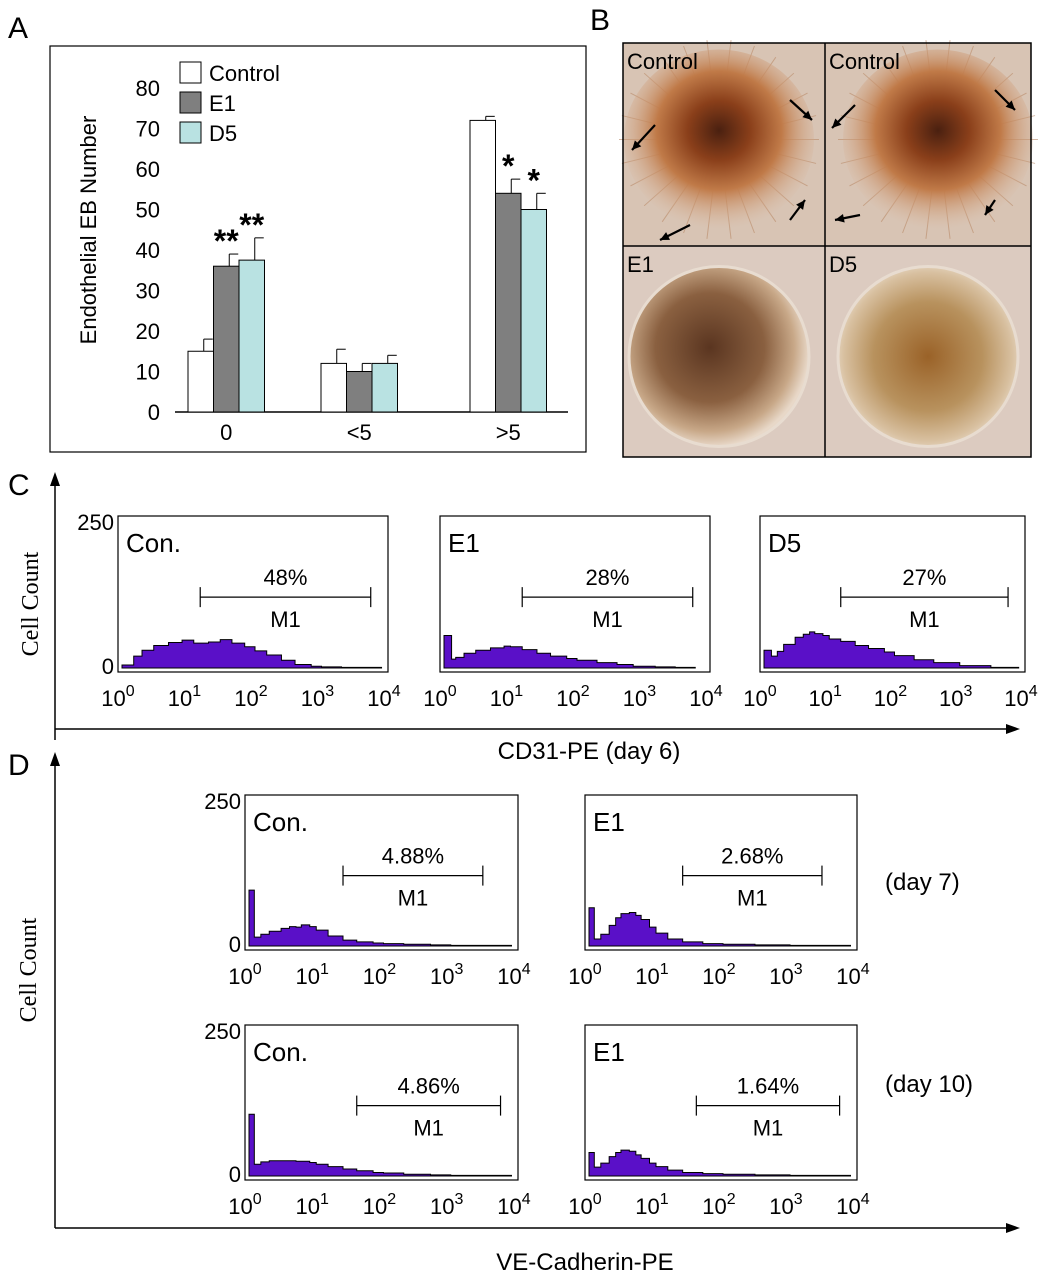  What do you see at coordinates (226, 432) in the screenshot?
I see `bar-category-label: 0` at bounding box center [226, 432].